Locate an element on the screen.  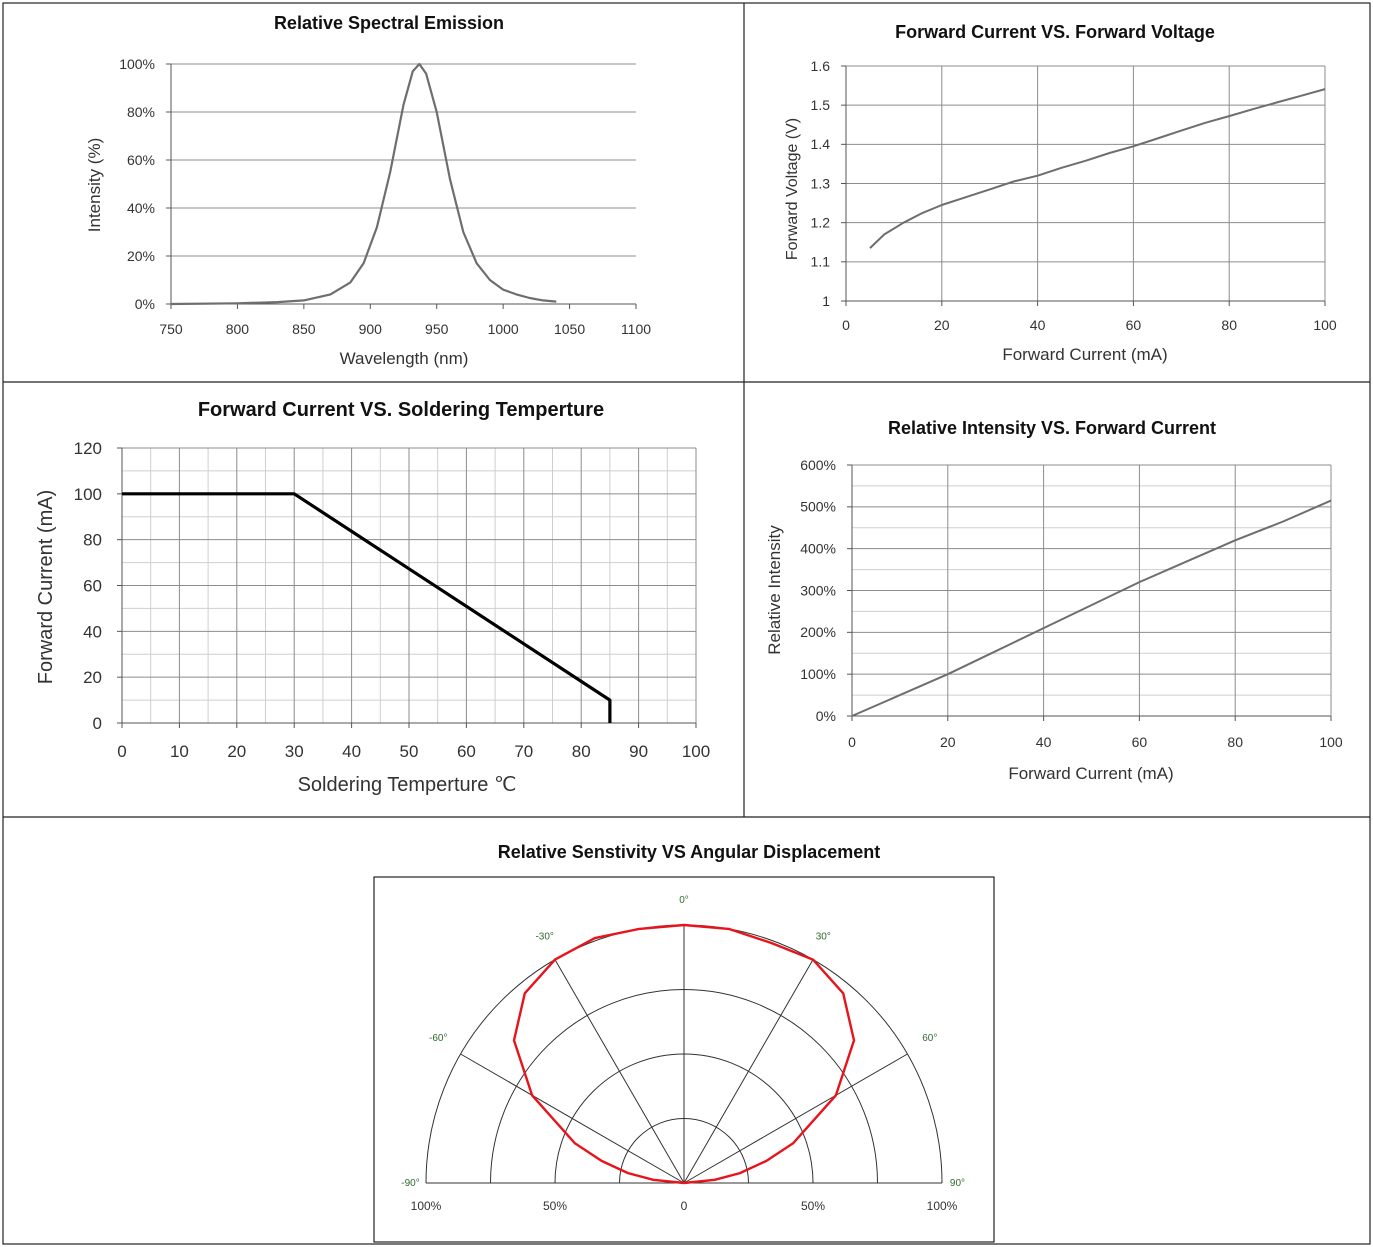
y-tick-label: 400% is located at coordinates (818, 549).